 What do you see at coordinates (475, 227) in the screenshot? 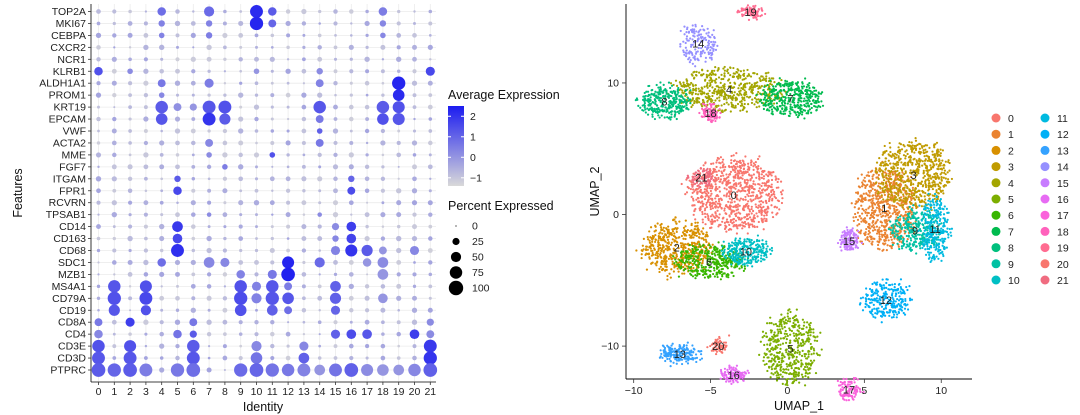
I see `size-legend-label: 0` at bounding box center [475, 227].